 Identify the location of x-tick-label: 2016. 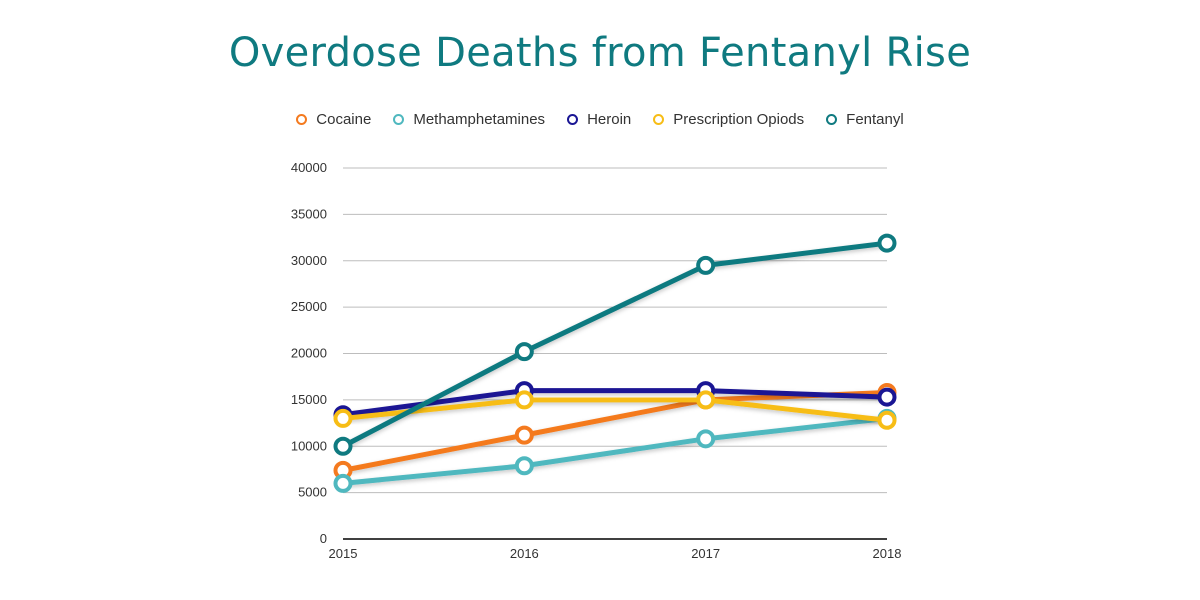
(524, 553).